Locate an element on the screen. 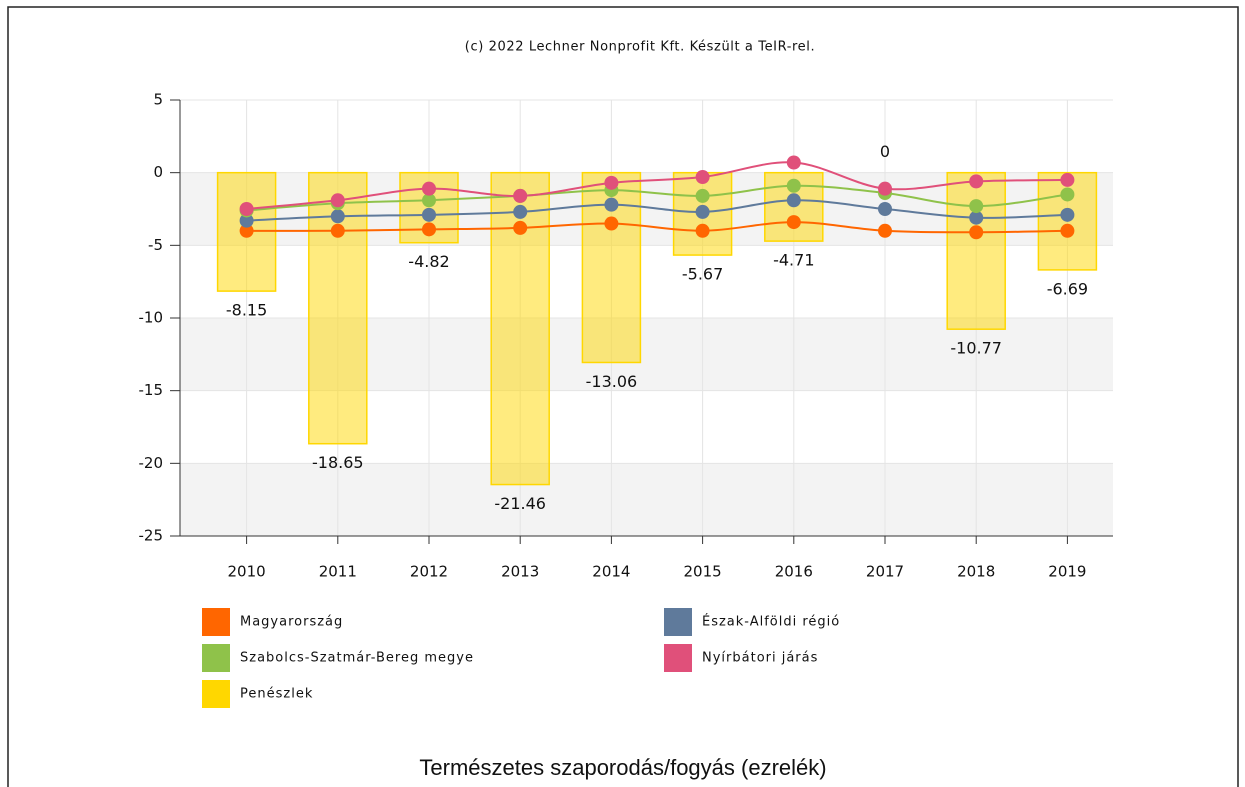 The image size is (1245, 787). legend-label: Penészlek is located at coordinates (276, 694).